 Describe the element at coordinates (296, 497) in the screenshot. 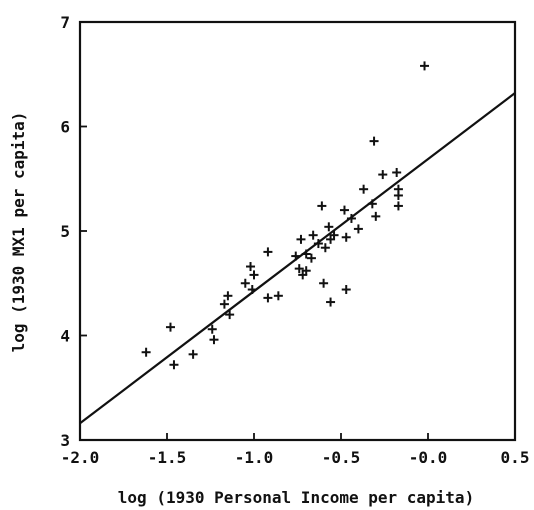

I see `x-axis-title: log (1930 Personal Income per capita)` at that location.